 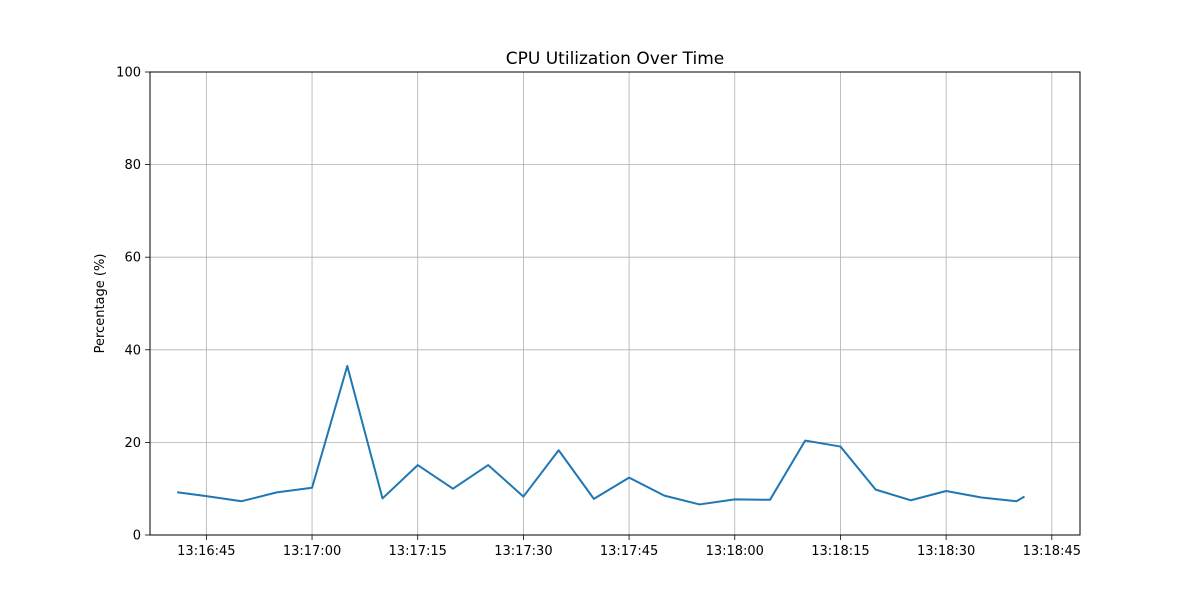 I want to click on chart-title: CPU Utilization Over Time, so click(x=615, y=59).